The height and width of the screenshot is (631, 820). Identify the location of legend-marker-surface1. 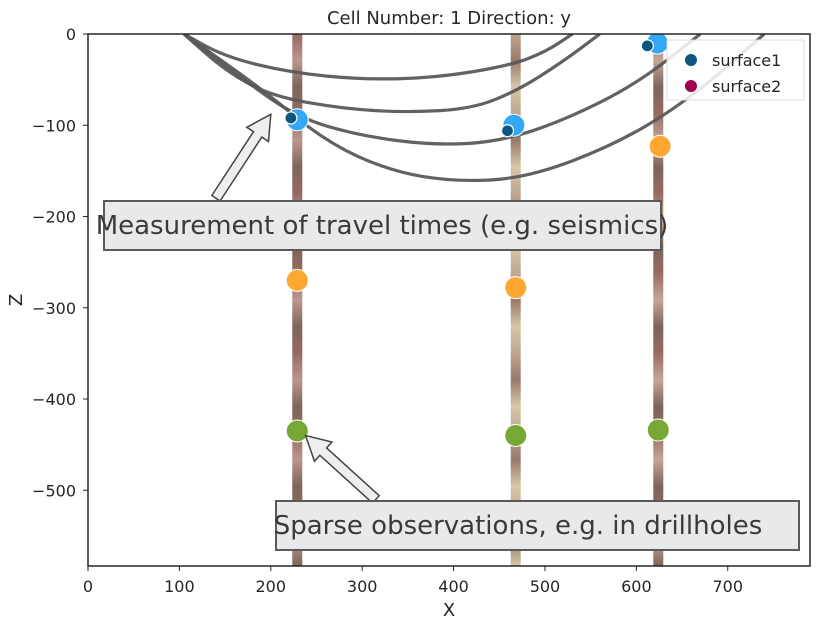
(691, 60).